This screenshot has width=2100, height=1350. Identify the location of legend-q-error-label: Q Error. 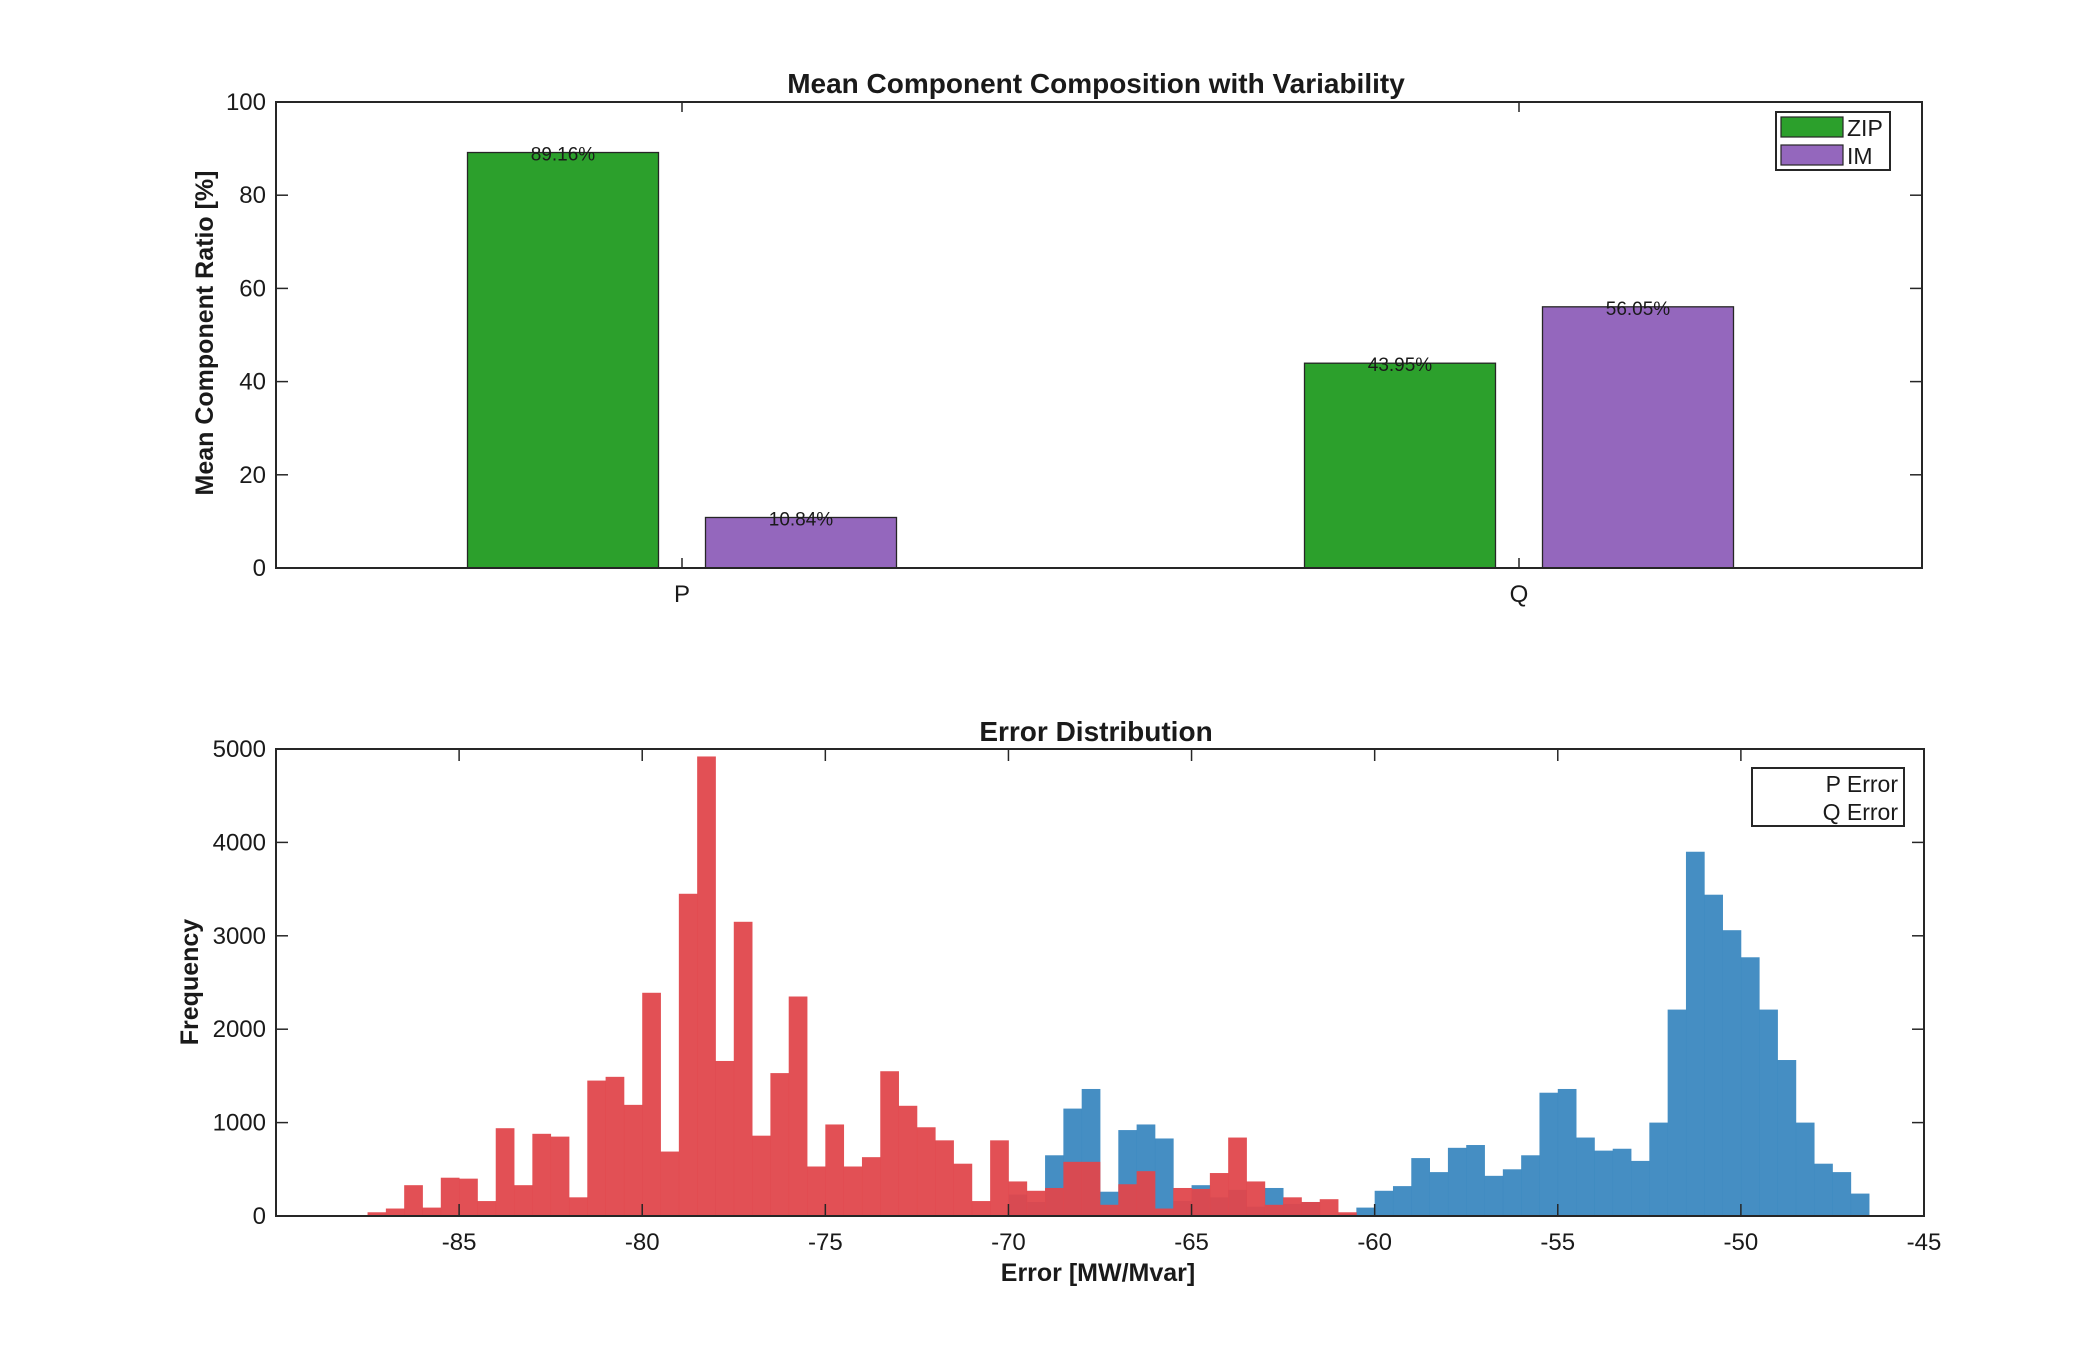
(1861, 812).